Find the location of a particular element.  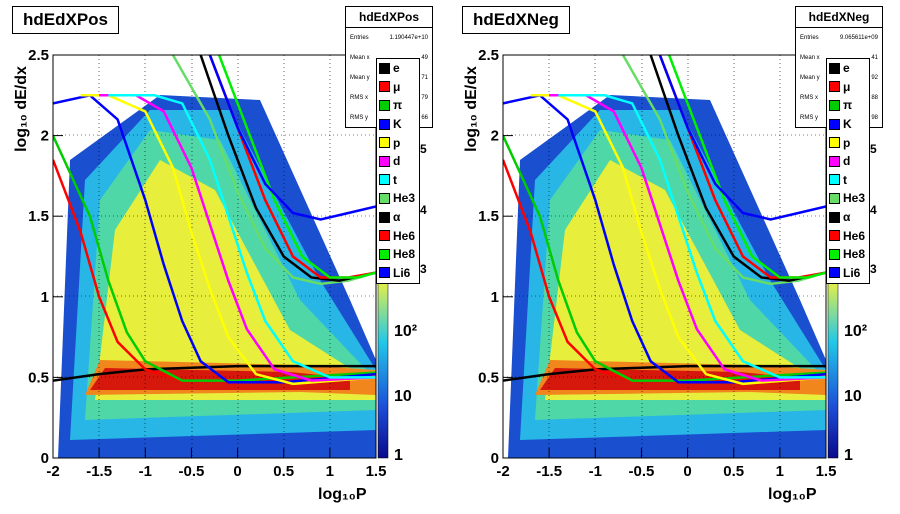

colorbar-partial-label: 5 is located at coordinates (873, 149).